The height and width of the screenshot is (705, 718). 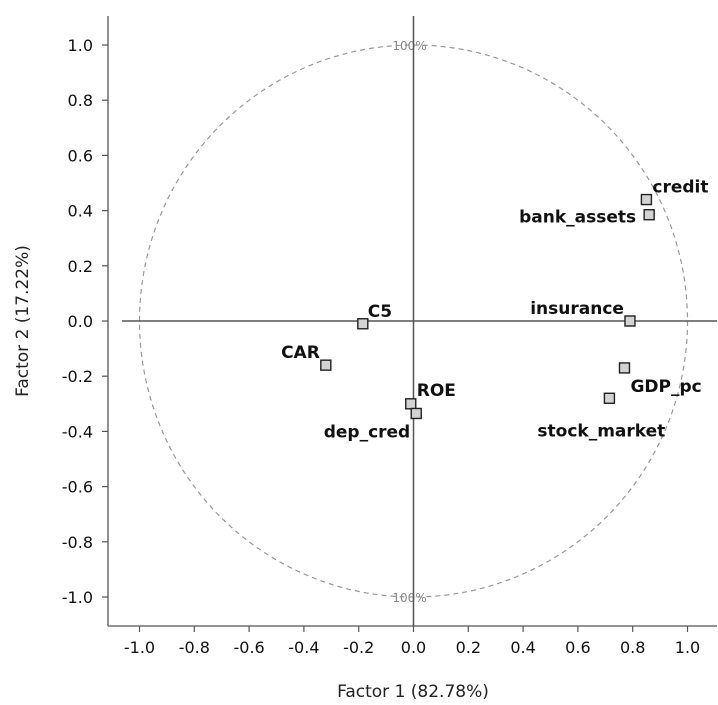 I want to click on x-tick-label: -0.6, so click(x=248, y=647).